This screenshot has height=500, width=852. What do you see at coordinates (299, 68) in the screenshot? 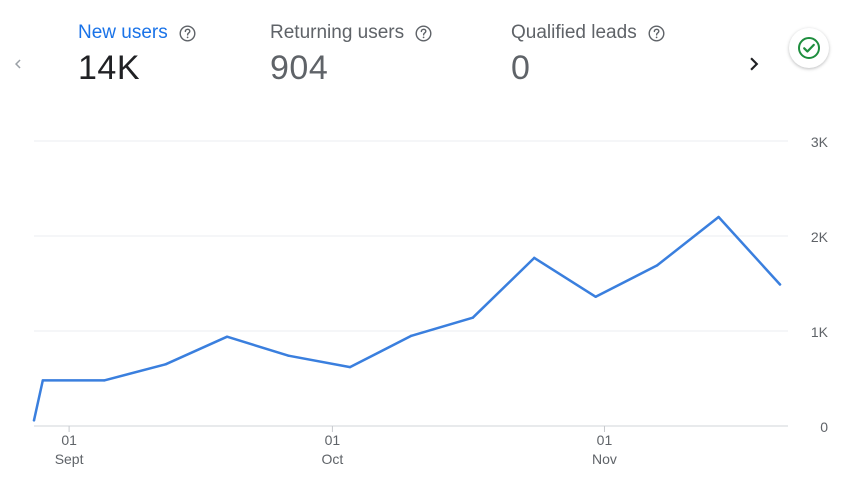
I see `metric-value: 904` at bounding box center [299, 68].